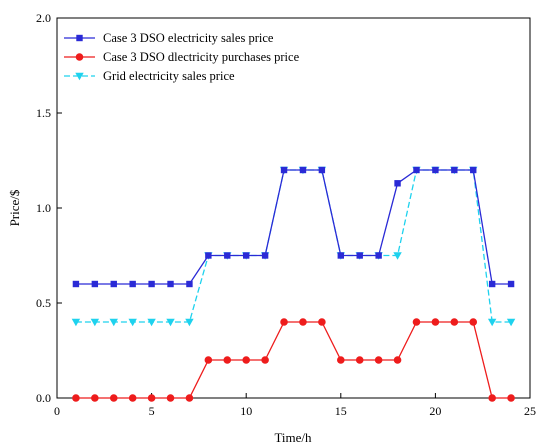  I want to click on y-tick-label: 2.0, so click(43, 18).